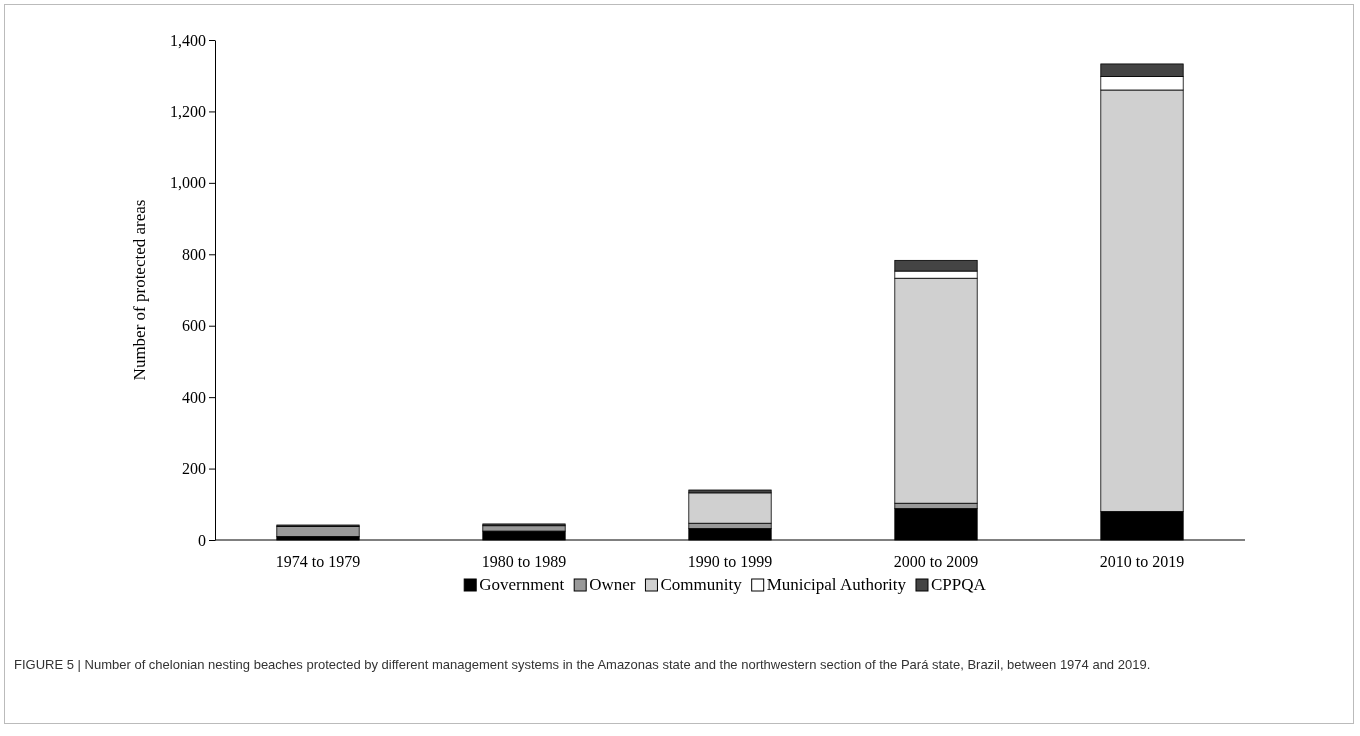  What do you see at coordinates (730, 561) in the screenshot?
I see `x-tick-label: 1990 to 1999` at bounding box center [730, 561].